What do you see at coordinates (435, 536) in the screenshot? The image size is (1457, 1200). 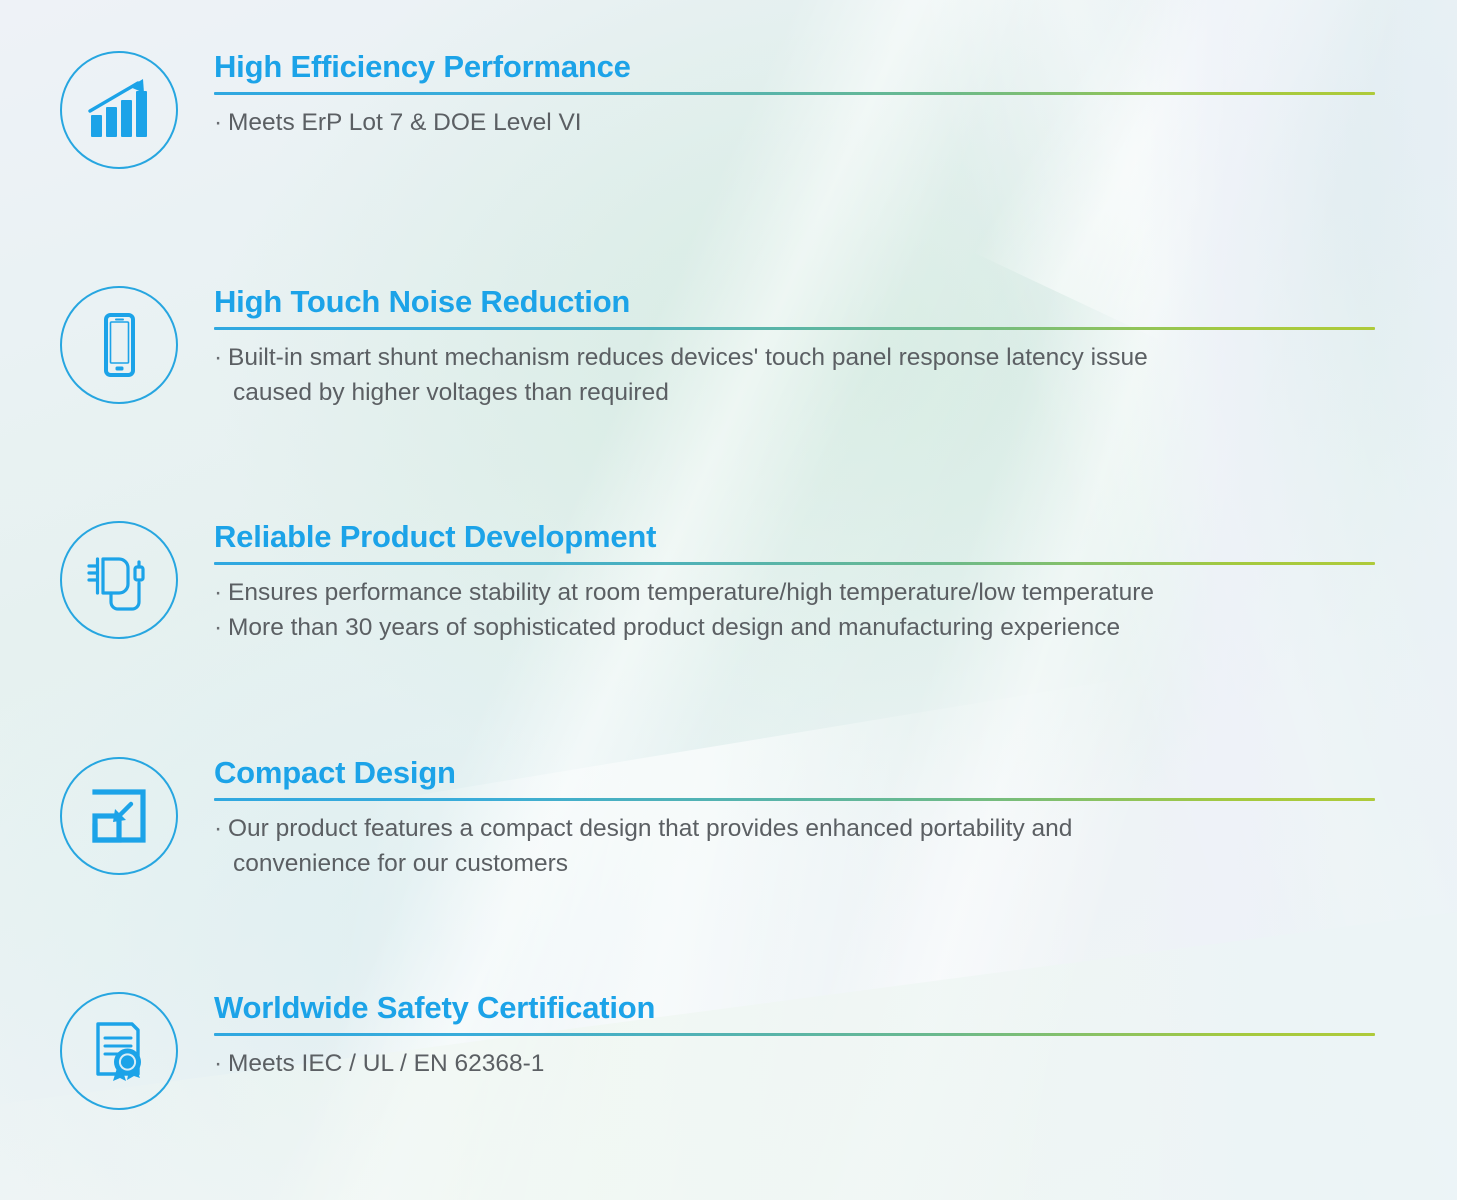 I see `feature-title: Reliable Product Development` at bounding box center [435, 536].